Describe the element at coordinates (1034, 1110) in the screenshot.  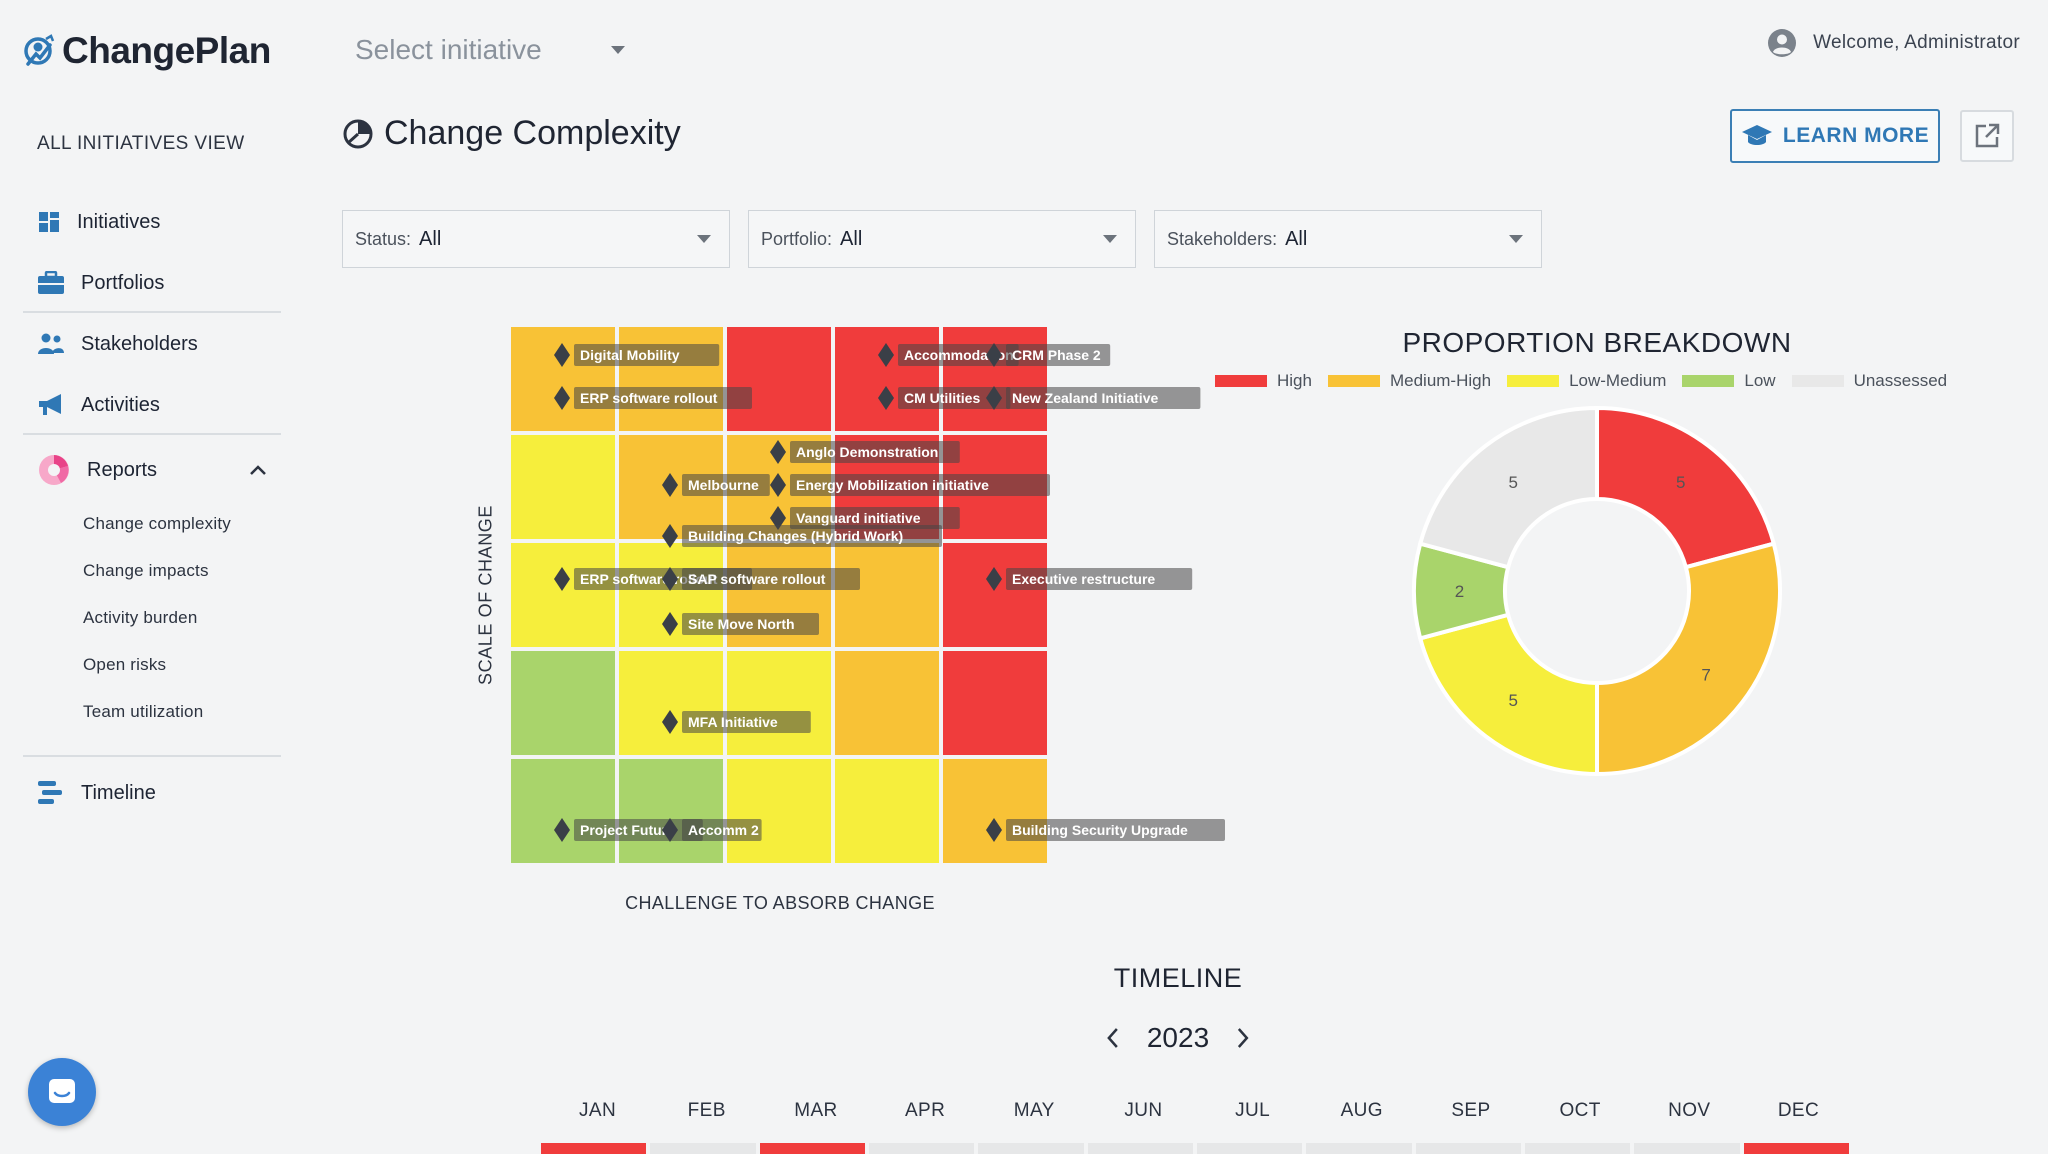
I see `month-label: MAY` at that location.